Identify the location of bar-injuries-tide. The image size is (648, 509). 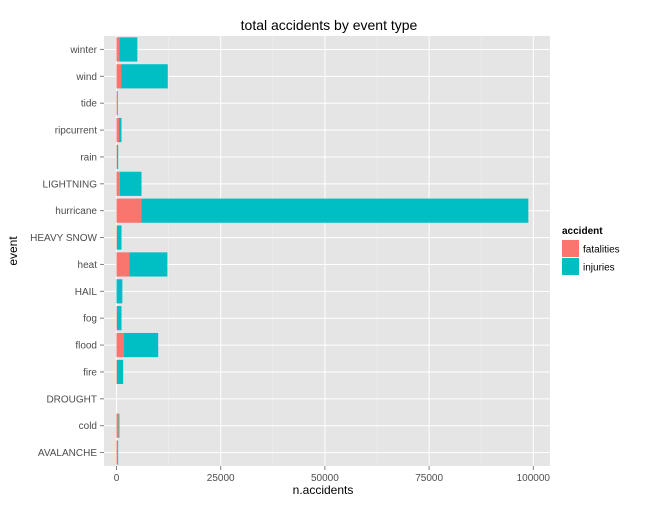
(117, 103).